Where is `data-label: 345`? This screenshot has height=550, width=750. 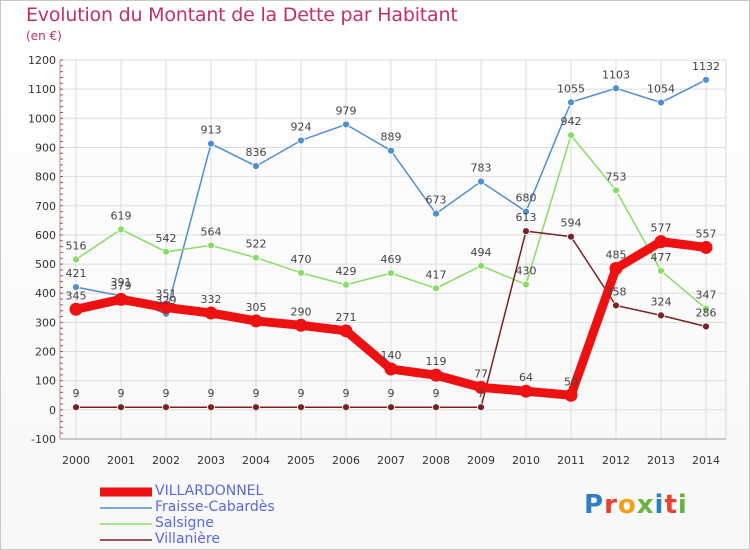 data-label: 345 is located at coordinates (76, 295).